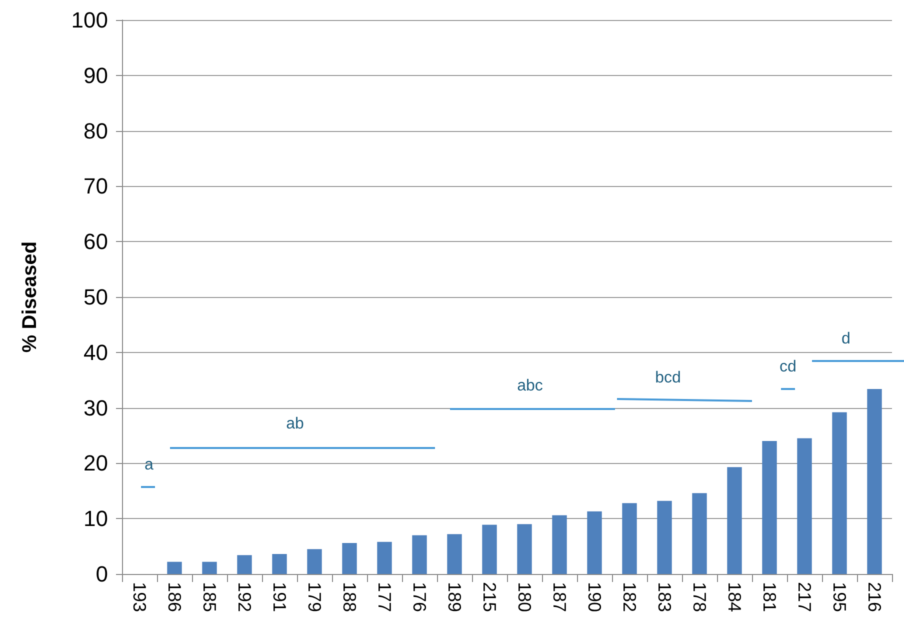 This screenshot has width=904, height=633. What do you see at coordinates (174, 597) in the screenshot?
I see `x-tick-label: 186` at bounding box center [174, 597].